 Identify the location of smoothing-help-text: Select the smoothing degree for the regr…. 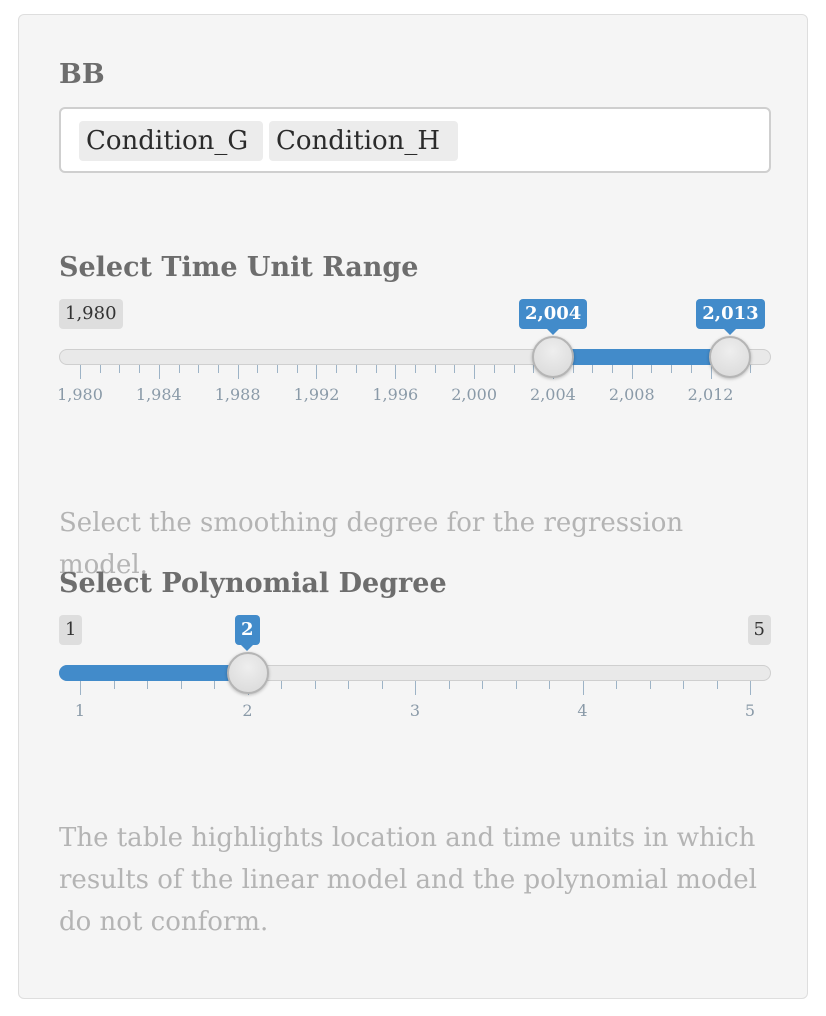
(371, 544).